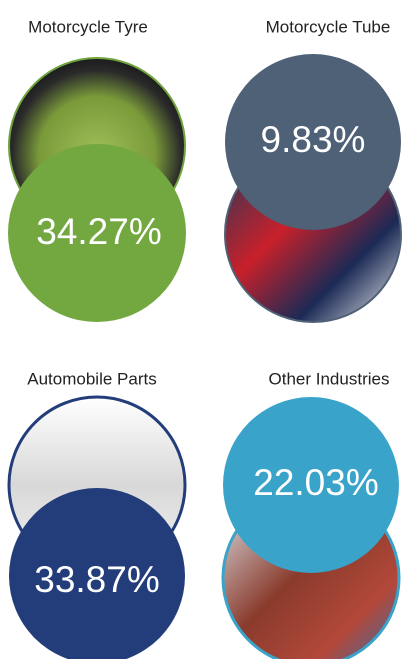  What do you see at coordinates (97, 579) in the screenshot?
I see `value-label: 33.87%` at bounding box center [97, 579].